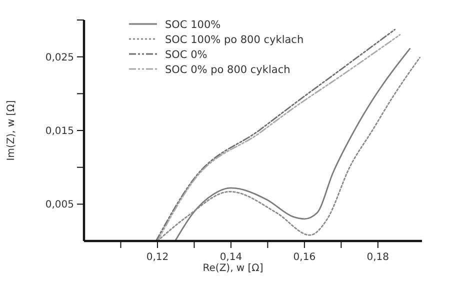  What do you see at coordinates (233, 268) in the screenshot?
I see `x-axis-title: Re(Z), w [Ω]` at bounding box center [233, 268].